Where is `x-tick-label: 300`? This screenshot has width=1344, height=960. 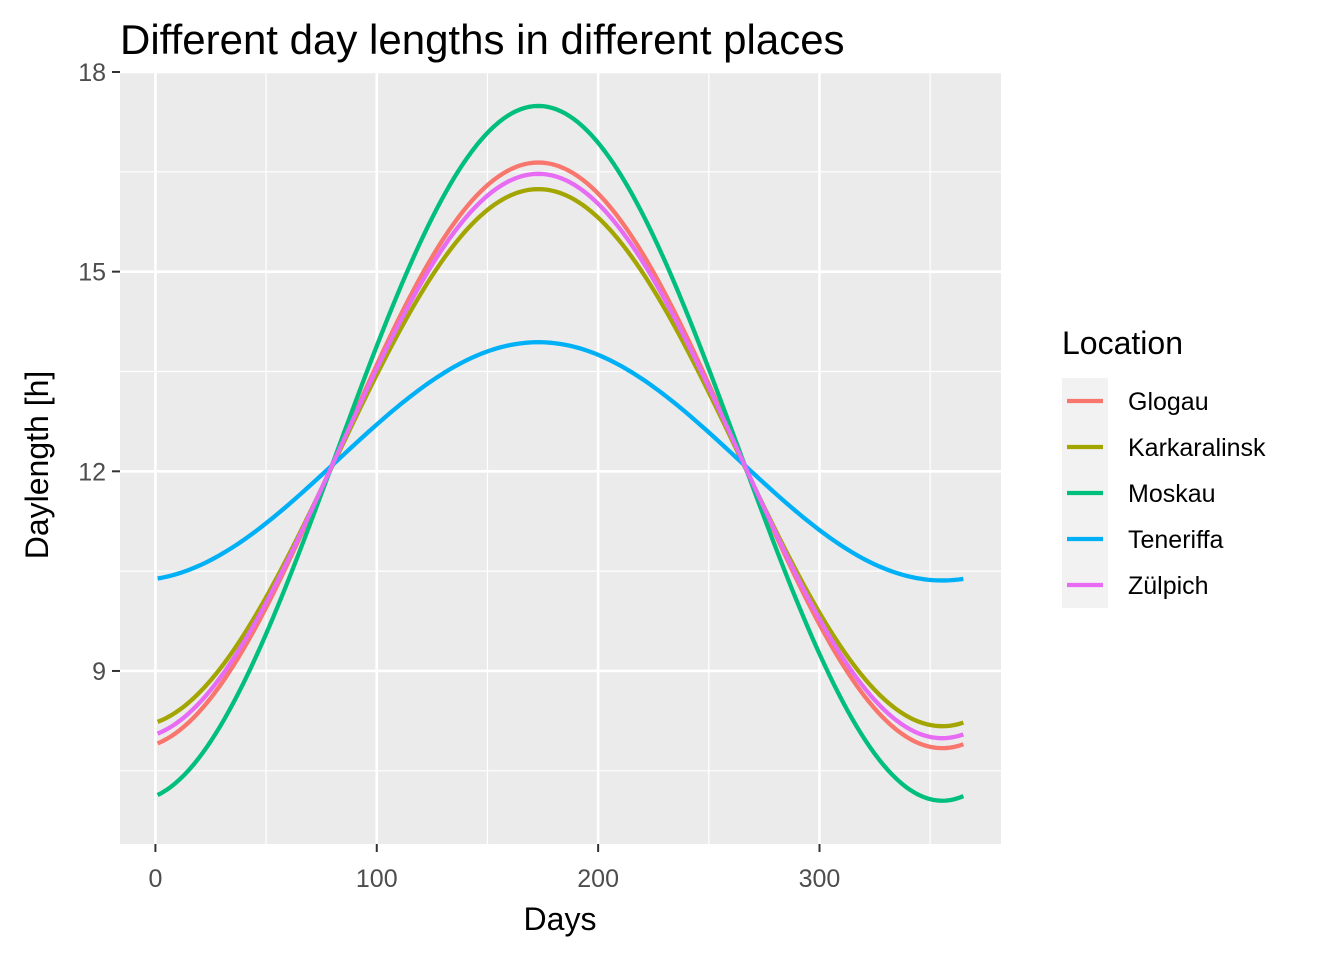
x-tick-label: 300 is located at coordinates (820, 879).